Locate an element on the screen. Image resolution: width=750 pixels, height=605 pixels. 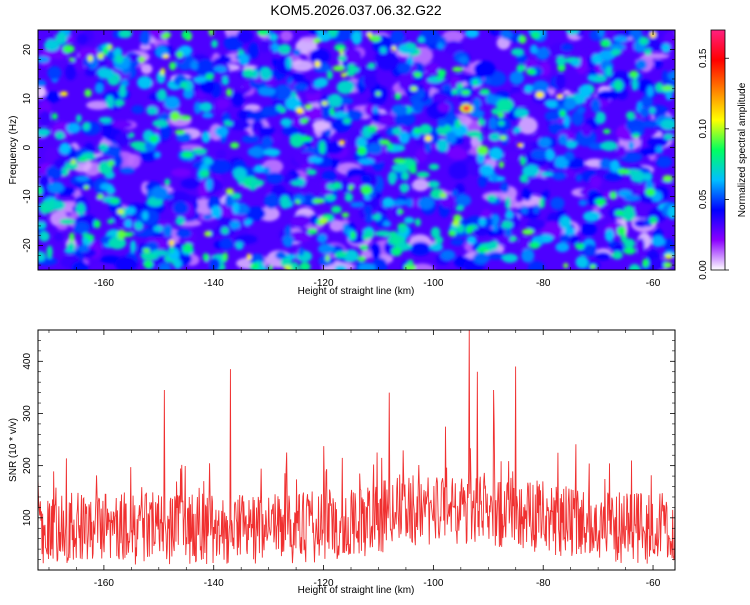
snr-x-tick-label: -60 is located at coordinates (653, 583).